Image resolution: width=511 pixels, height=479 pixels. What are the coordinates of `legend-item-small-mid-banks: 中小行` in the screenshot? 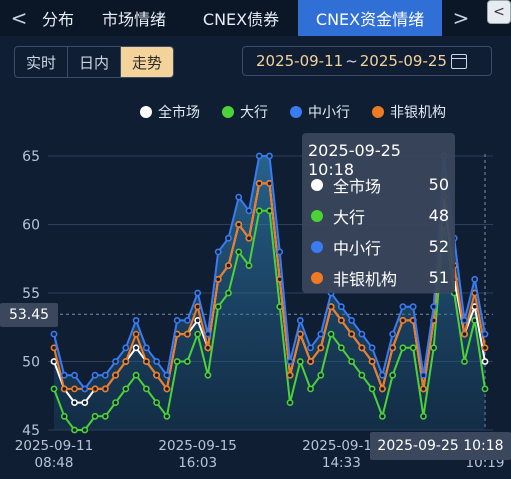 It's located at (320, 112).